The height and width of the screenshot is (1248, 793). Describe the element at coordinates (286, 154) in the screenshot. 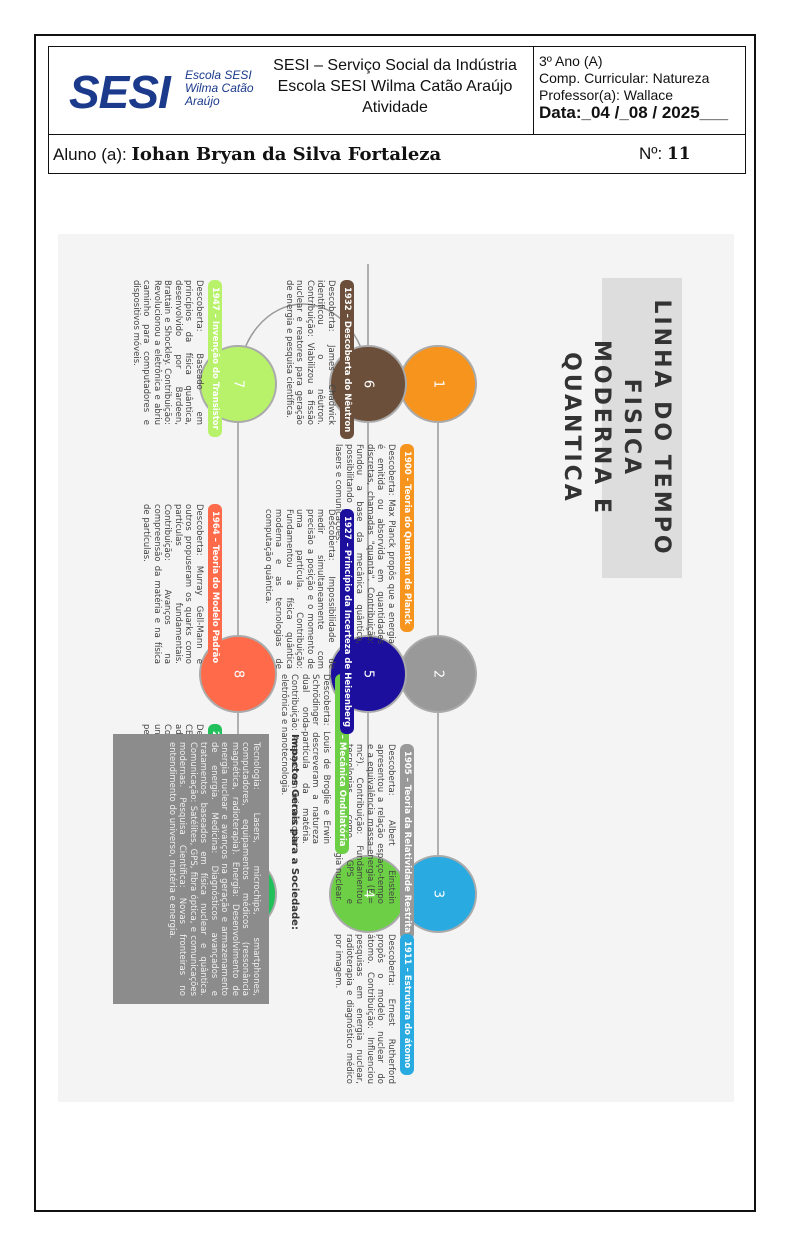

I see `student-name: Iohan Bryan da Silva Fortaleza` at that location.